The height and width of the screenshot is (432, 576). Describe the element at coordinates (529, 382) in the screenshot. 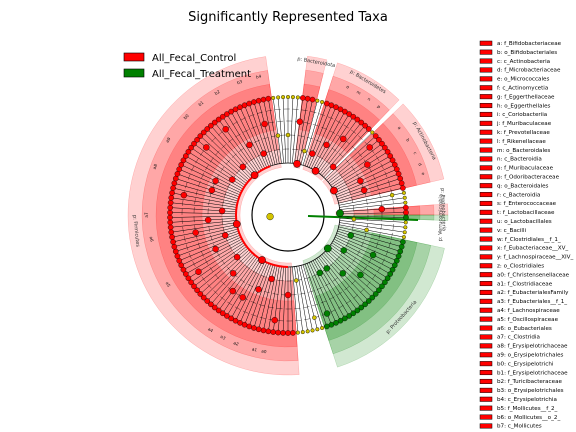

I see `key-item-38: b2: f_Turicibacteraceae` at that location.